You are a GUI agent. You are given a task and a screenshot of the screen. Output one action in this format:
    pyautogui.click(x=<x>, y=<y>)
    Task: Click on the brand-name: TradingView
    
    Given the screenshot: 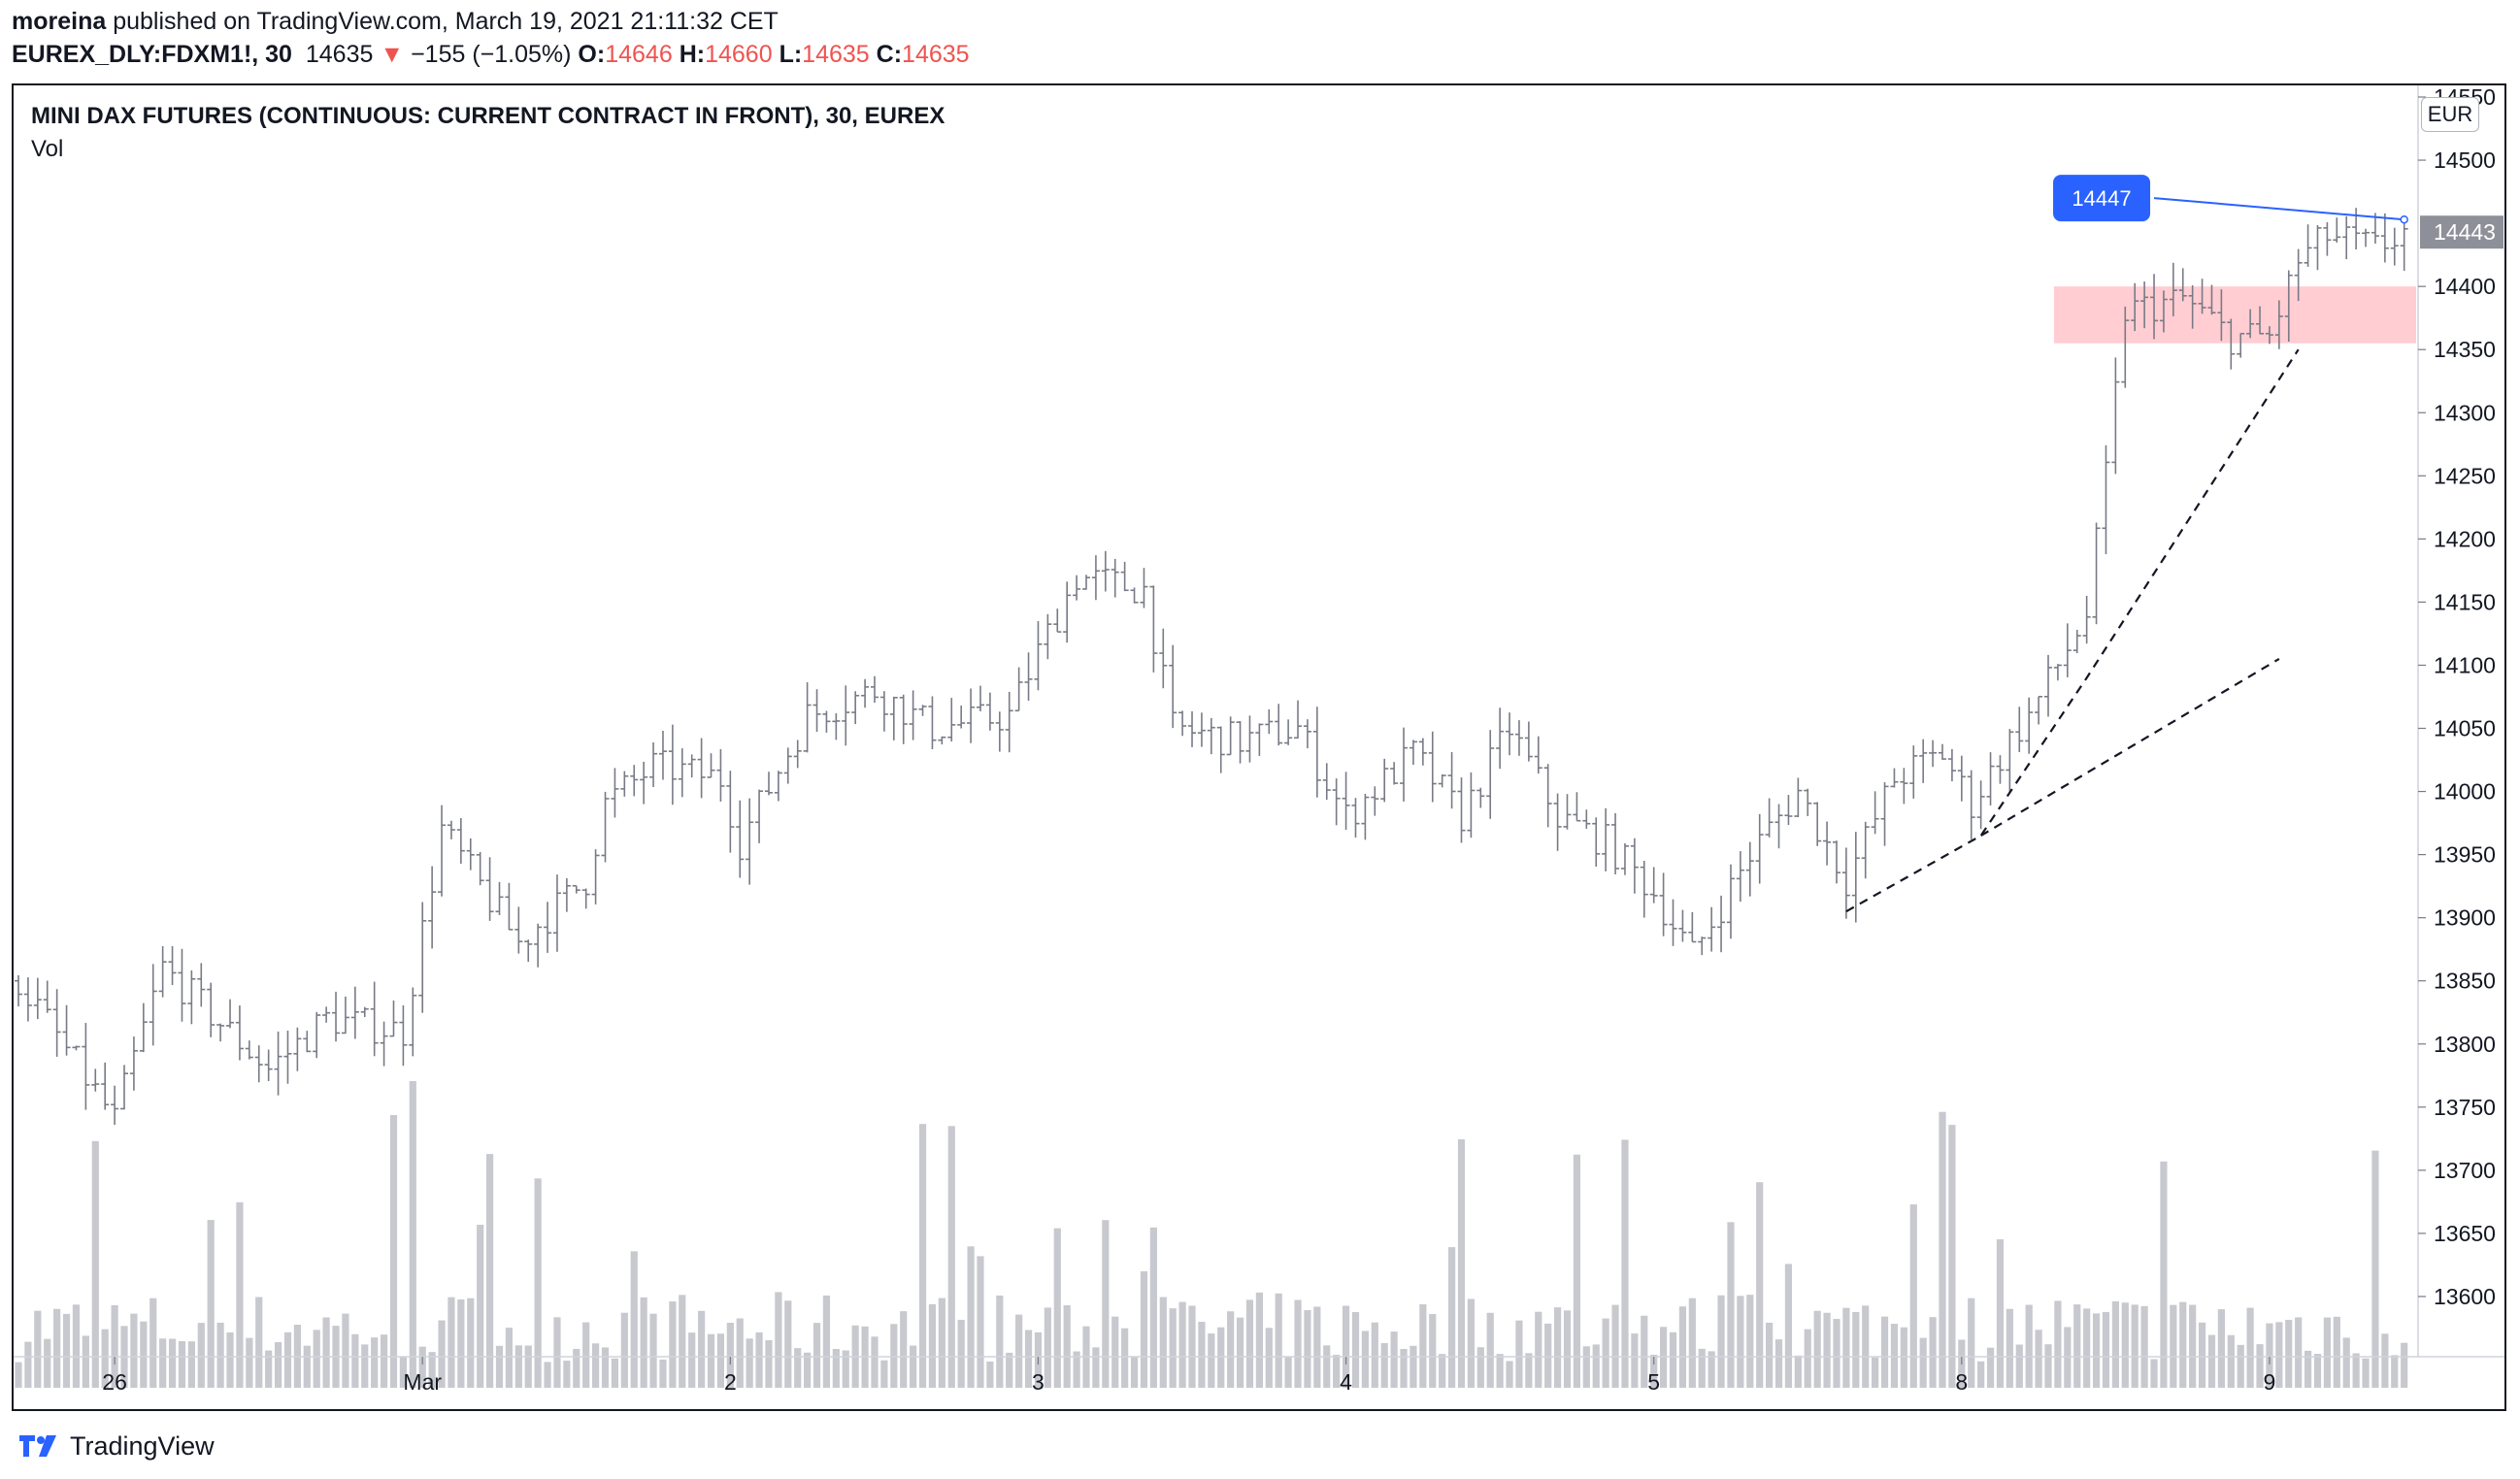 What is the action you would take?
    pyautogui.click(x=142, y=1445)
    